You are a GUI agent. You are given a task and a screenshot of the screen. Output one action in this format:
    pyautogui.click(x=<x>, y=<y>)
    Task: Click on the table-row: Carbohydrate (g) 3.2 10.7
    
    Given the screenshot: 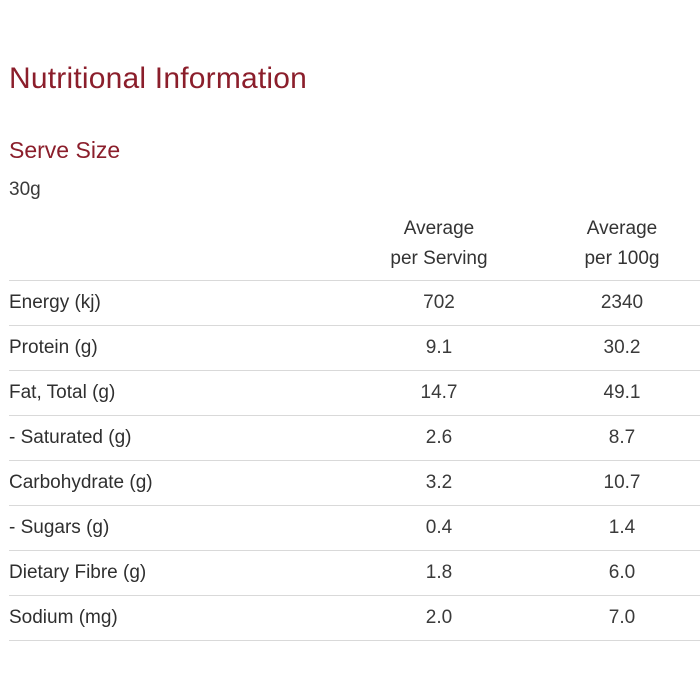 What is the action you would take?
    pyautogui.click(x=354, y=483)
    